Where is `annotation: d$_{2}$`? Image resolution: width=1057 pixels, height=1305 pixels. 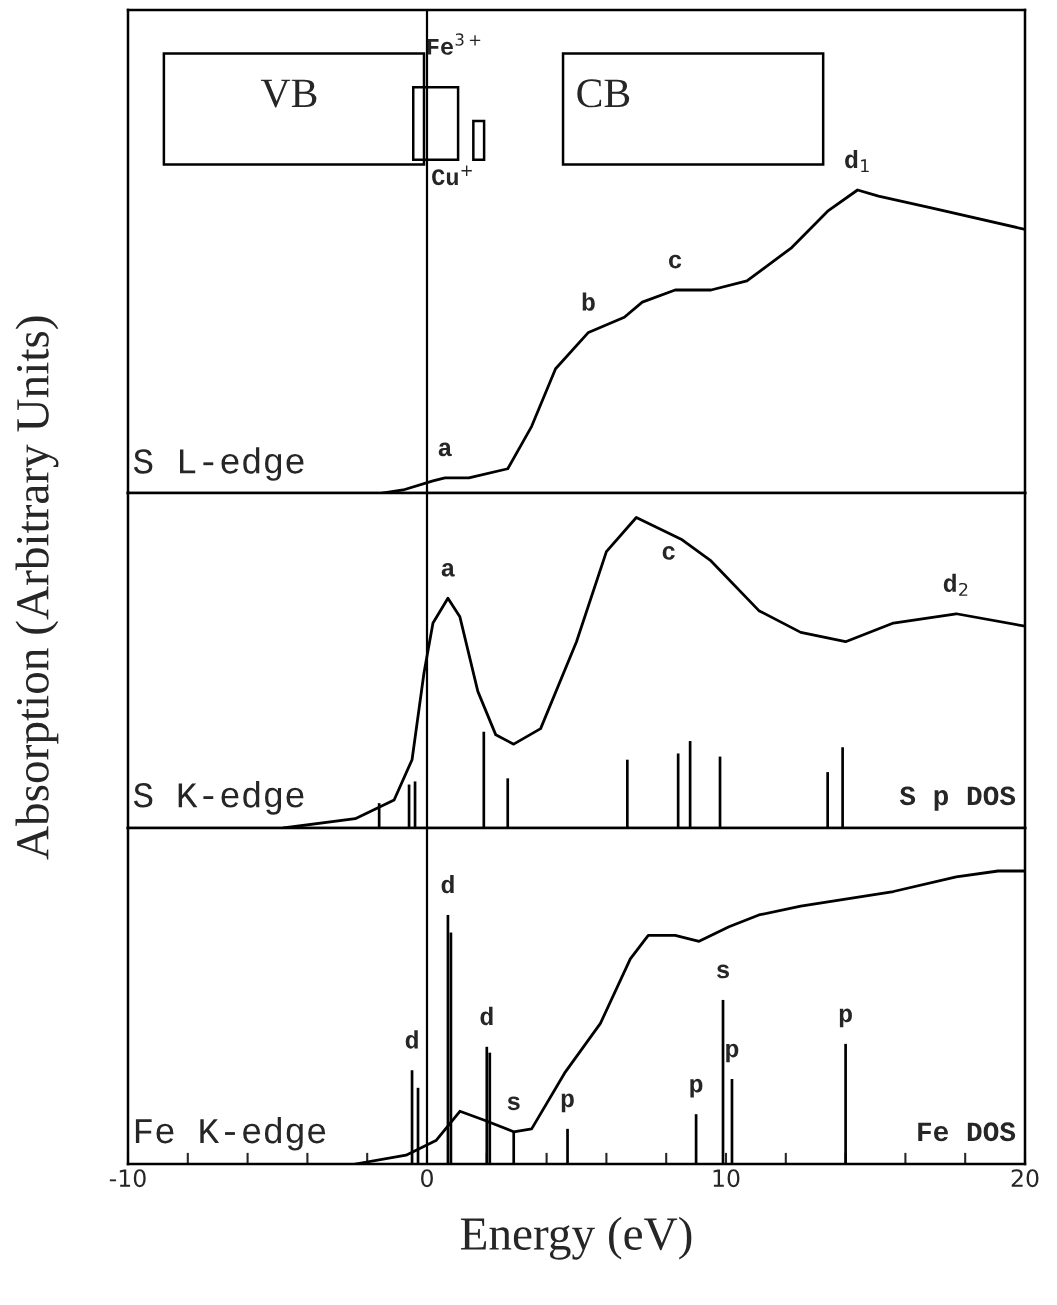 annotation: d$_{2}$ is located at coordinates (955, 584).